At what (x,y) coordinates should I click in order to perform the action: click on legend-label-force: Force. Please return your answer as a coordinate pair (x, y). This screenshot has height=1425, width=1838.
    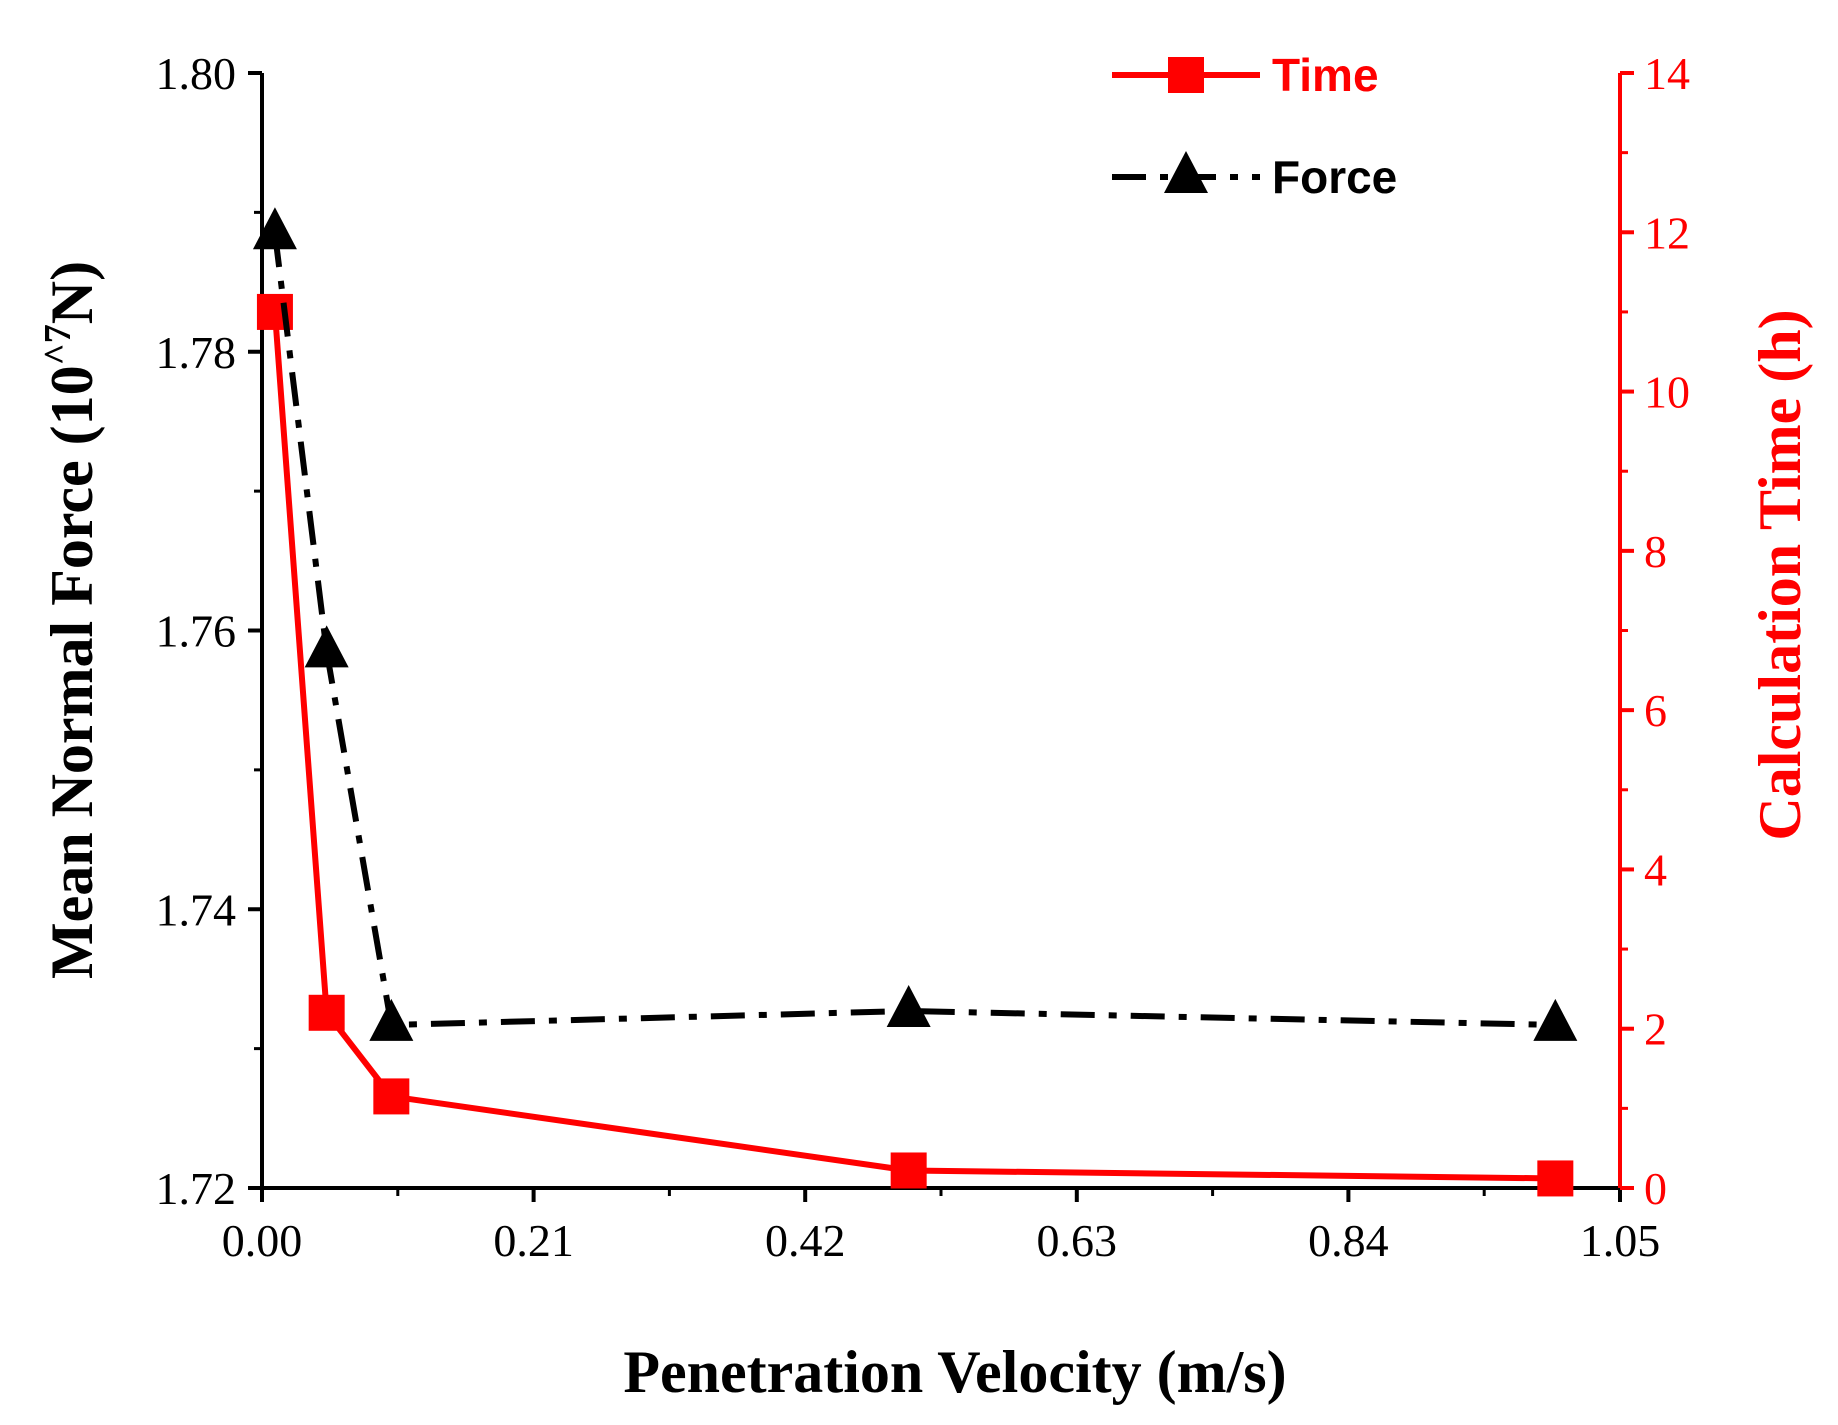
    Looking at the image, I should click on (1334, 177).